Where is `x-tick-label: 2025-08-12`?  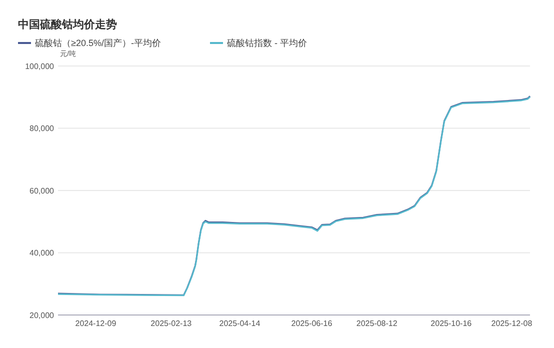 x-tick-label: 2025-08-12 is located at coordinates (377, 323).